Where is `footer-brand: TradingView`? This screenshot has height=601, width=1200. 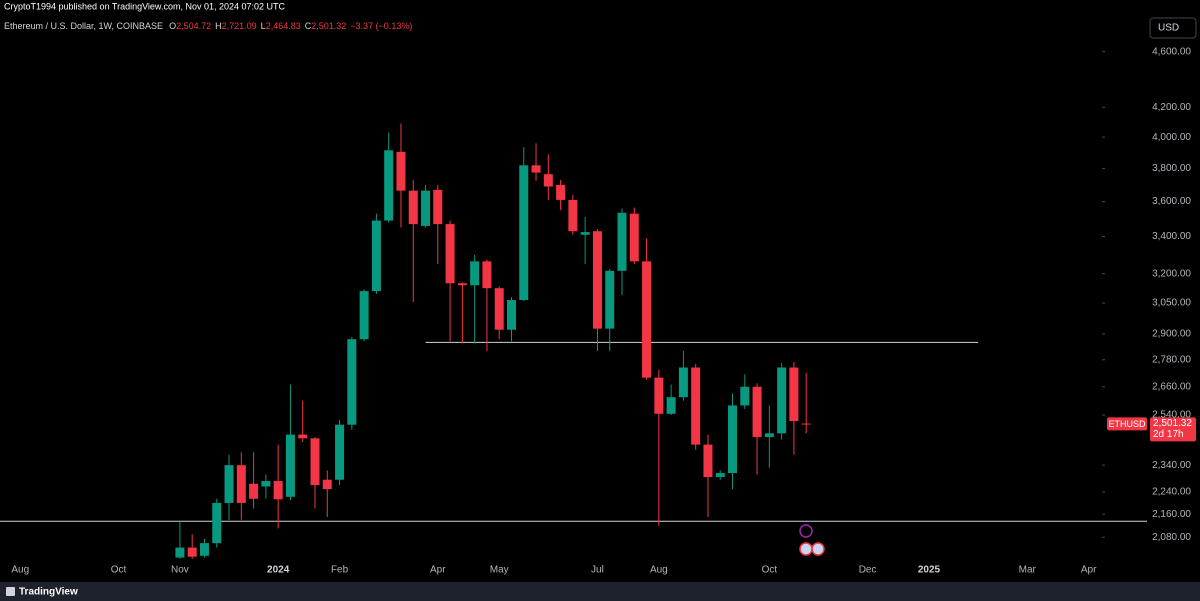 footer-brand: TradingView is located at coordinates (48, 592).